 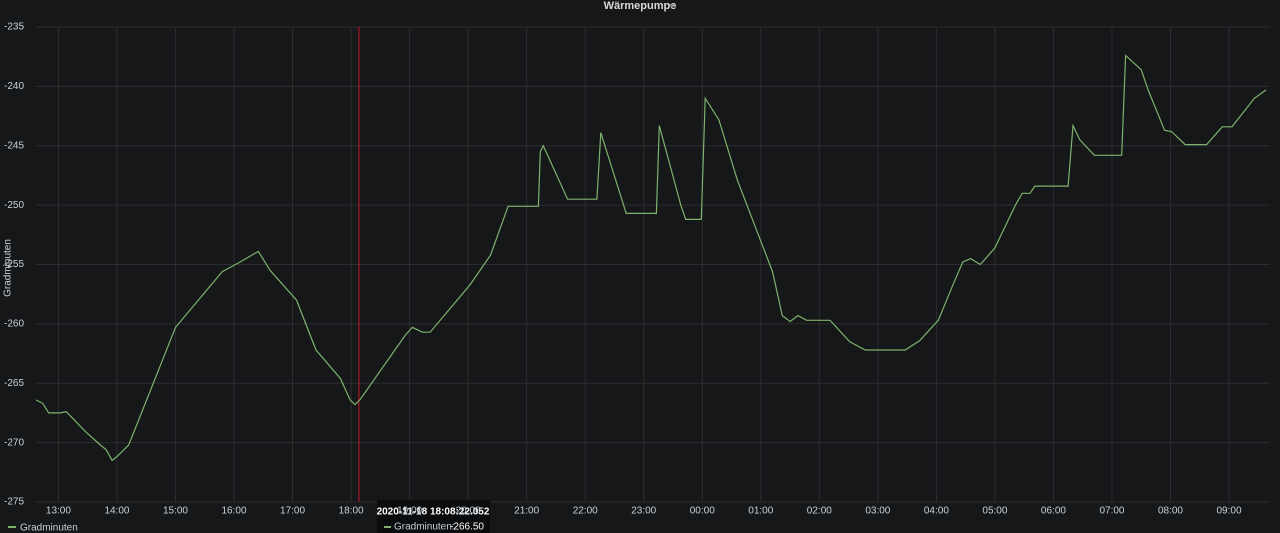 What do you see at coordinates (351, 511) in the screenshot?
I see `x-tick-label: 18:00` at bounding box center [351, 511].